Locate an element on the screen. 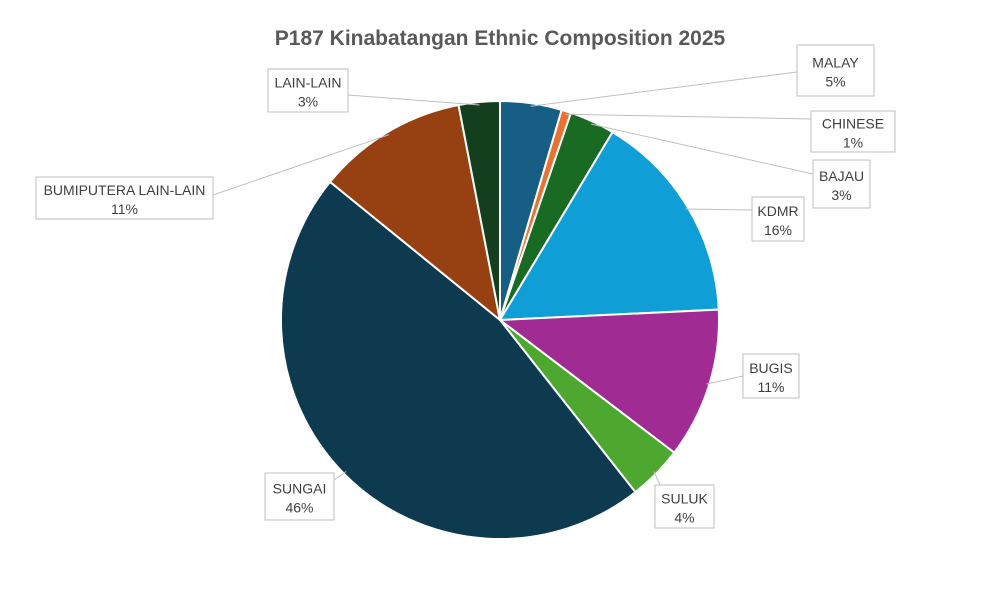 Image resolution: width=1000 pixels, height=600 pixels. slice-name-label: LAIN-LAIN is located at coordinates (308, 83).